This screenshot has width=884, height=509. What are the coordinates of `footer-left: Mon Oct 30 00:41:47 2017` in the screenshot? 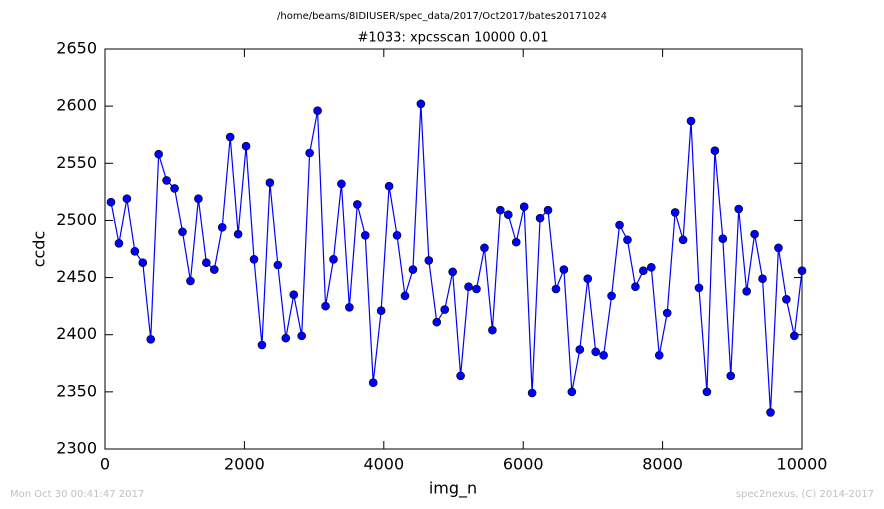 It's located at (77, 494).